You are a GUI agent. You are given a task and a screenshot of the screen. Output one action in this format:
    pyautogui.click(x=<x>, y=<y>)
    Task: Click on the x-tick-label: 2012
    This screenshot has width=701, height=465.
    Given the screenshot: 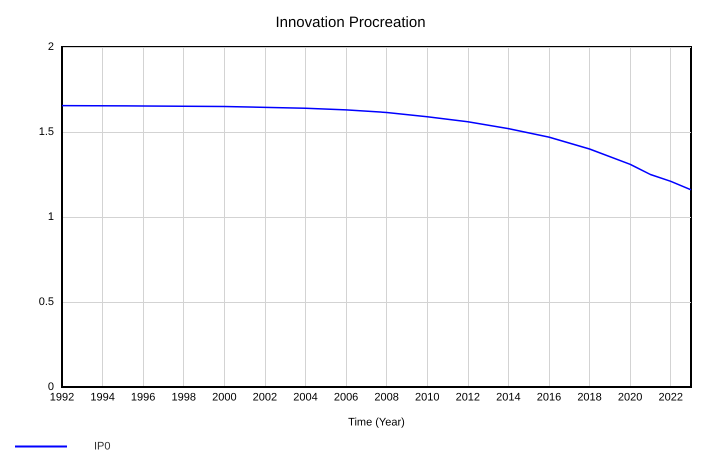 What is the action you would take?
    pyautogui.click(x=468, y=398)
    